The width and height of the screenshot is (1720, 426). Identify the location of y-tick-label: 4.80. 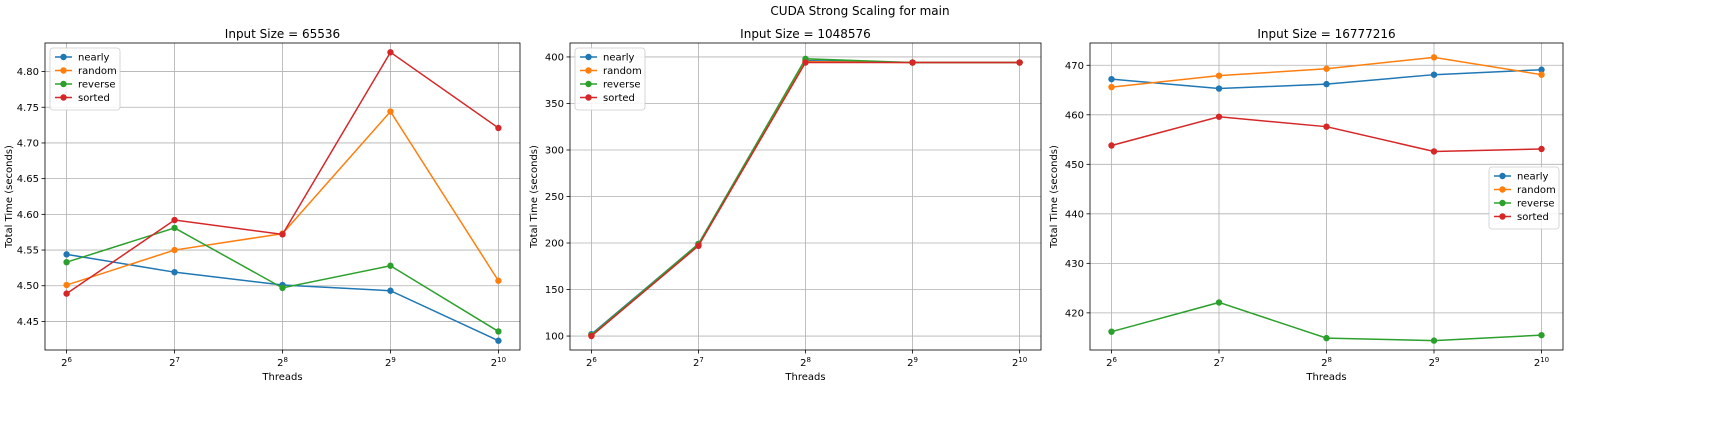
(28, 72).